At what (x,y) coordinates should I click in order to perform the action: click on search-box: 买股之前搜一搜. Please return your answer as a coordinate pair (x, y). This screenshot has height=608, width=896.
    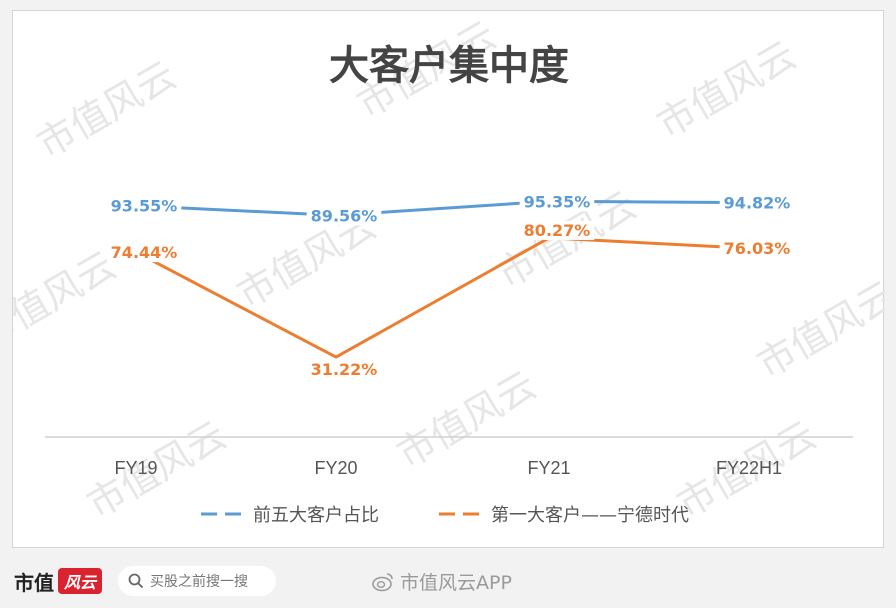
    Looking at the image, I should click on (197, 581).